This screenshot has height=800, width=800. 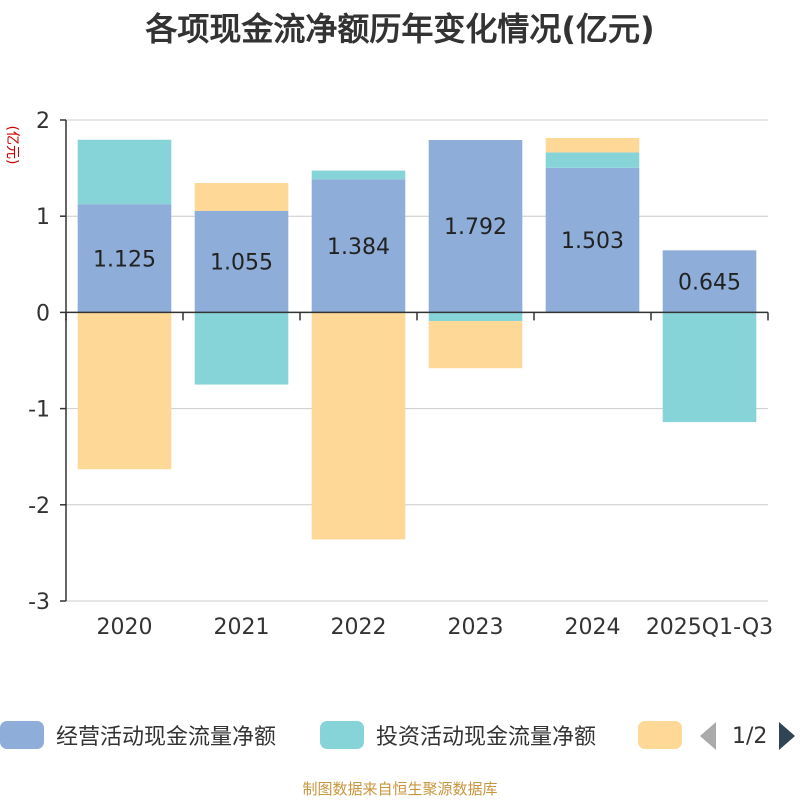 I want to click on legend-swatch-financing, so click(x=660, y=735).